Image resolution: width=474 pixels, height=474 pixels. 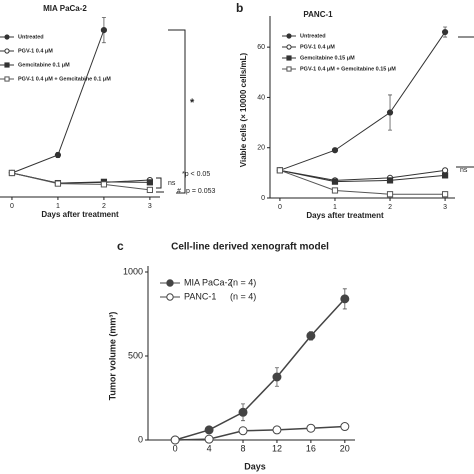 I want to click on chart-title: PANC-1, so click(x=318, y=14).